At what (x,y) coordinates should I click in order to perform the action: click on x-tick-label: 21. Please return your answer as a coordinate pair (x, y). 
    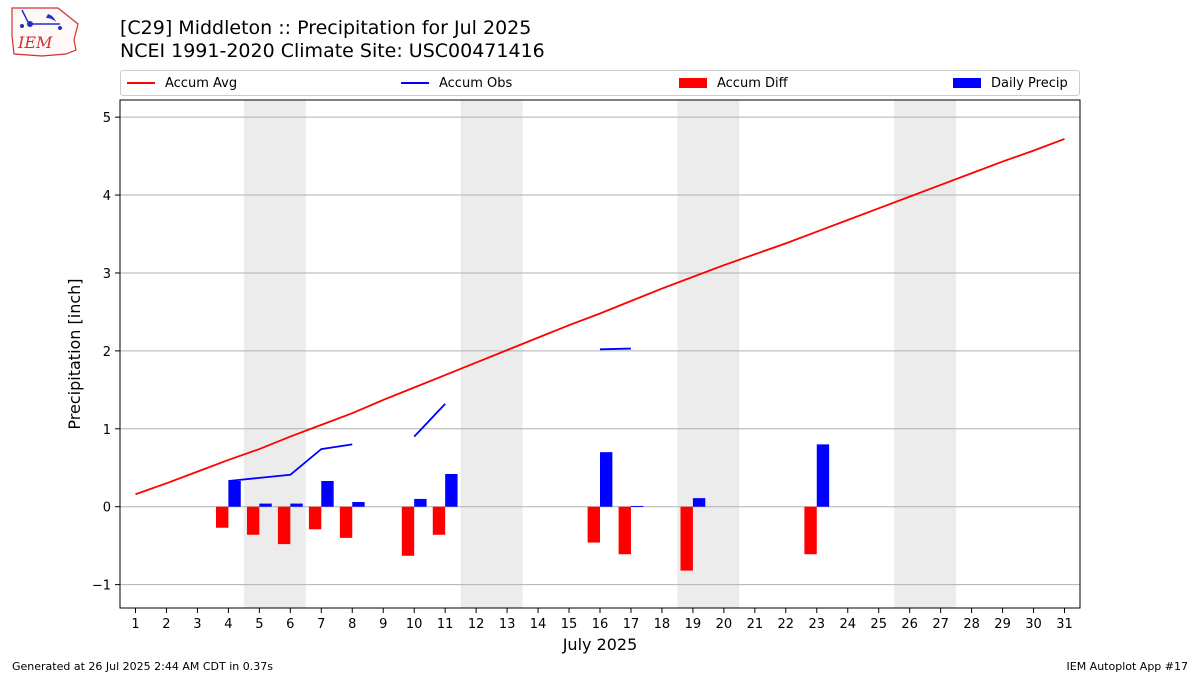
    Looking at the image, I should click on (755, 624).